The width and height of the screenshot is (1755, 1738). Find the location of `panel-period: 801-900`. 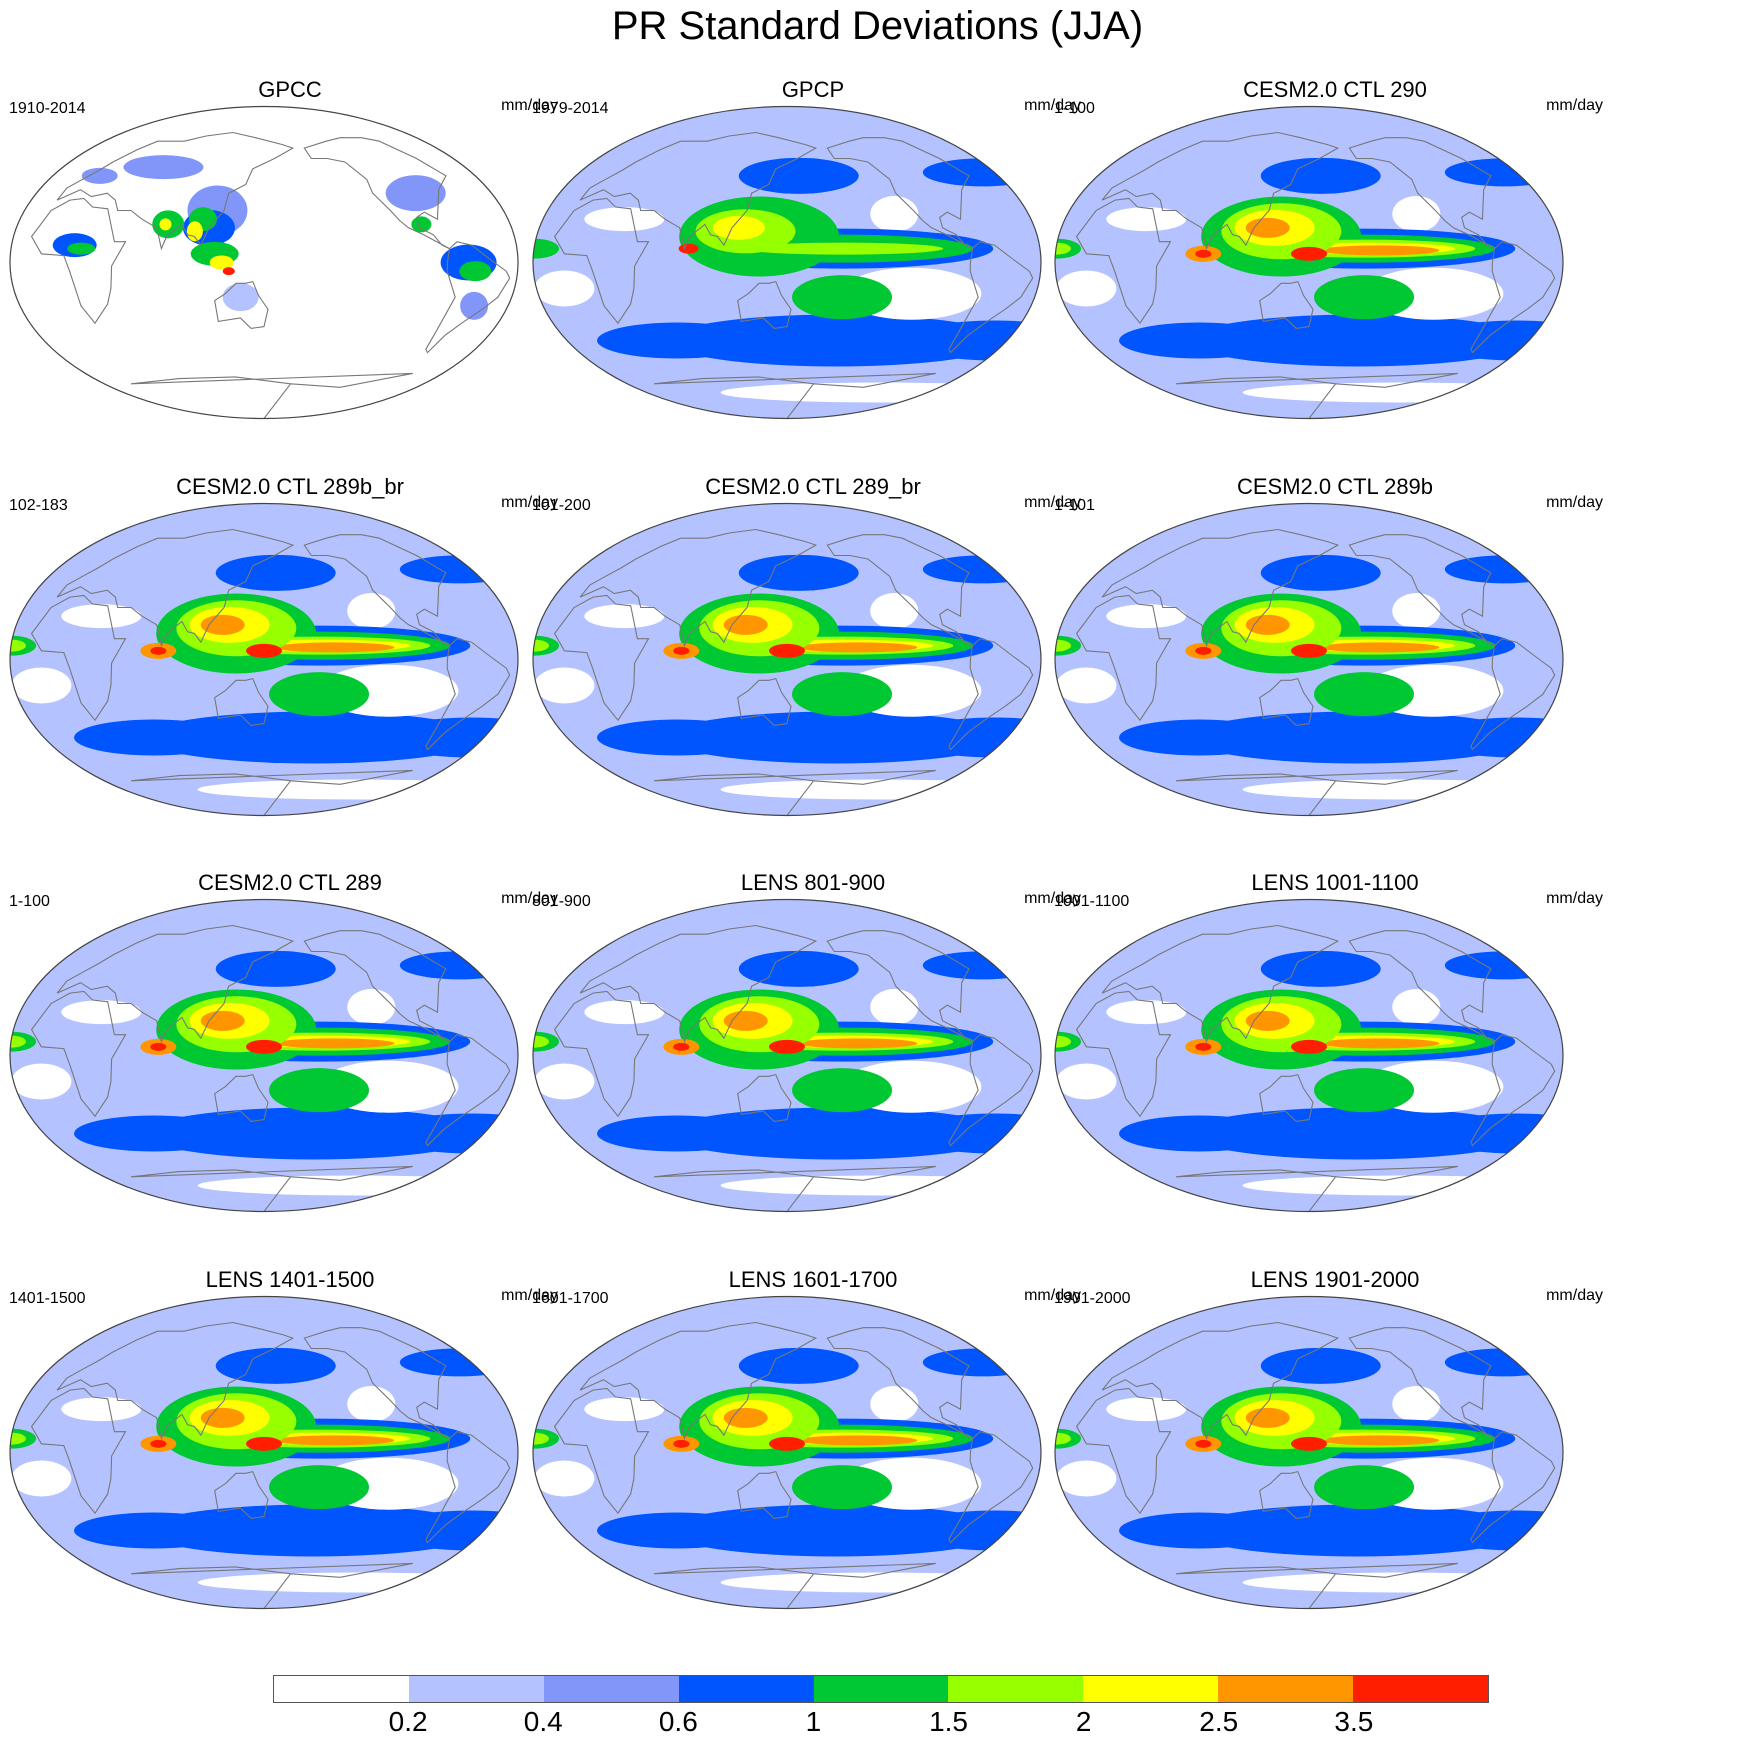

panel-period: 801-900 is located at coordinates (561, 901).